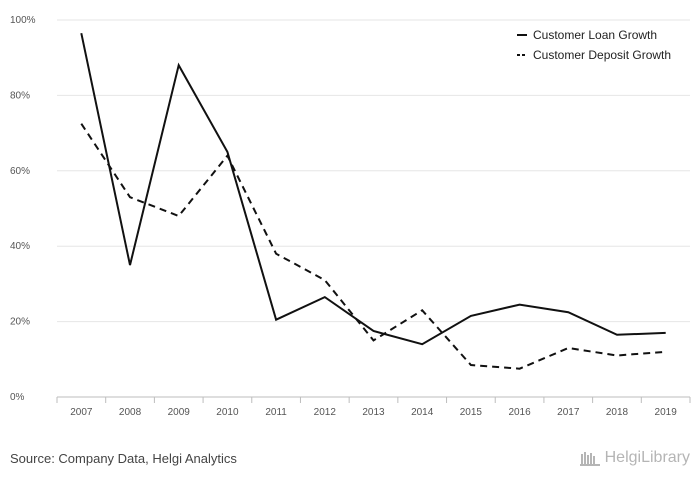  What do you see at coordinates (568, 412) in the screenshot?
I see `x-tick-label: 2017` at bounding box center [568, 412].